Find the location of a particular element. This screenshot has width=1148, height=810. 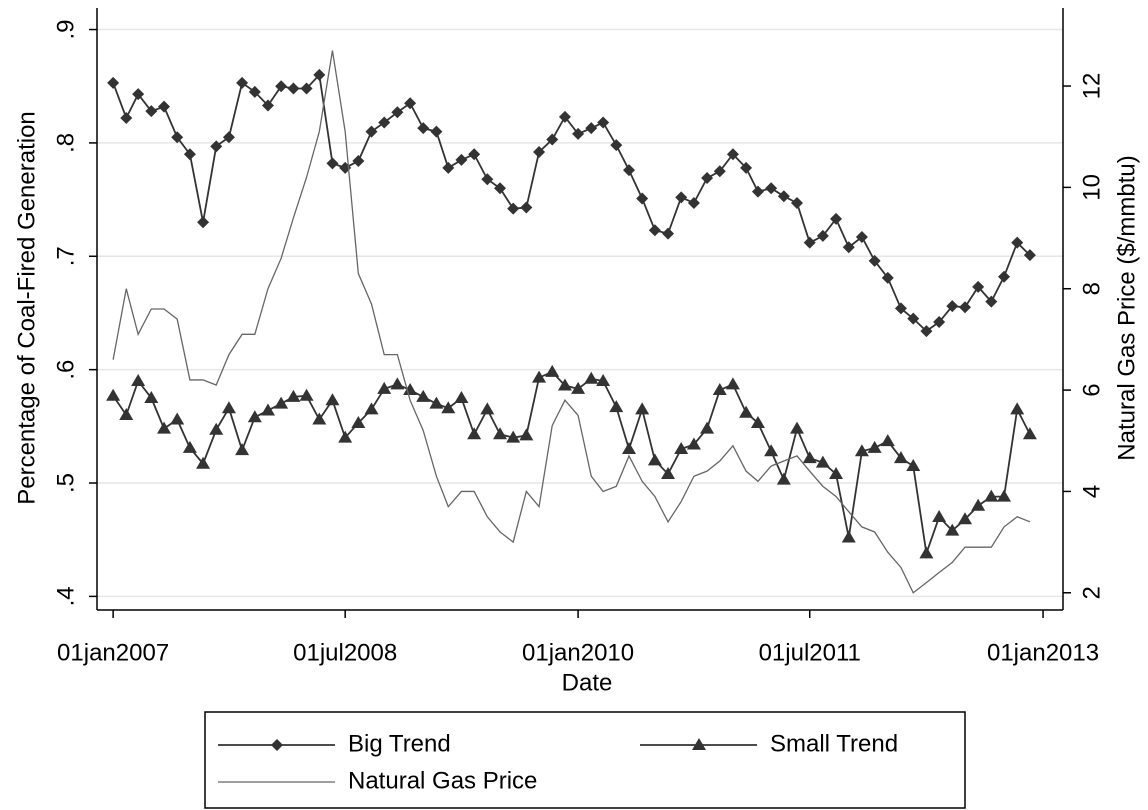

y2-axis-title: Natural Gas Price ($/mmbtu) is located at coordinates (1126, 307).